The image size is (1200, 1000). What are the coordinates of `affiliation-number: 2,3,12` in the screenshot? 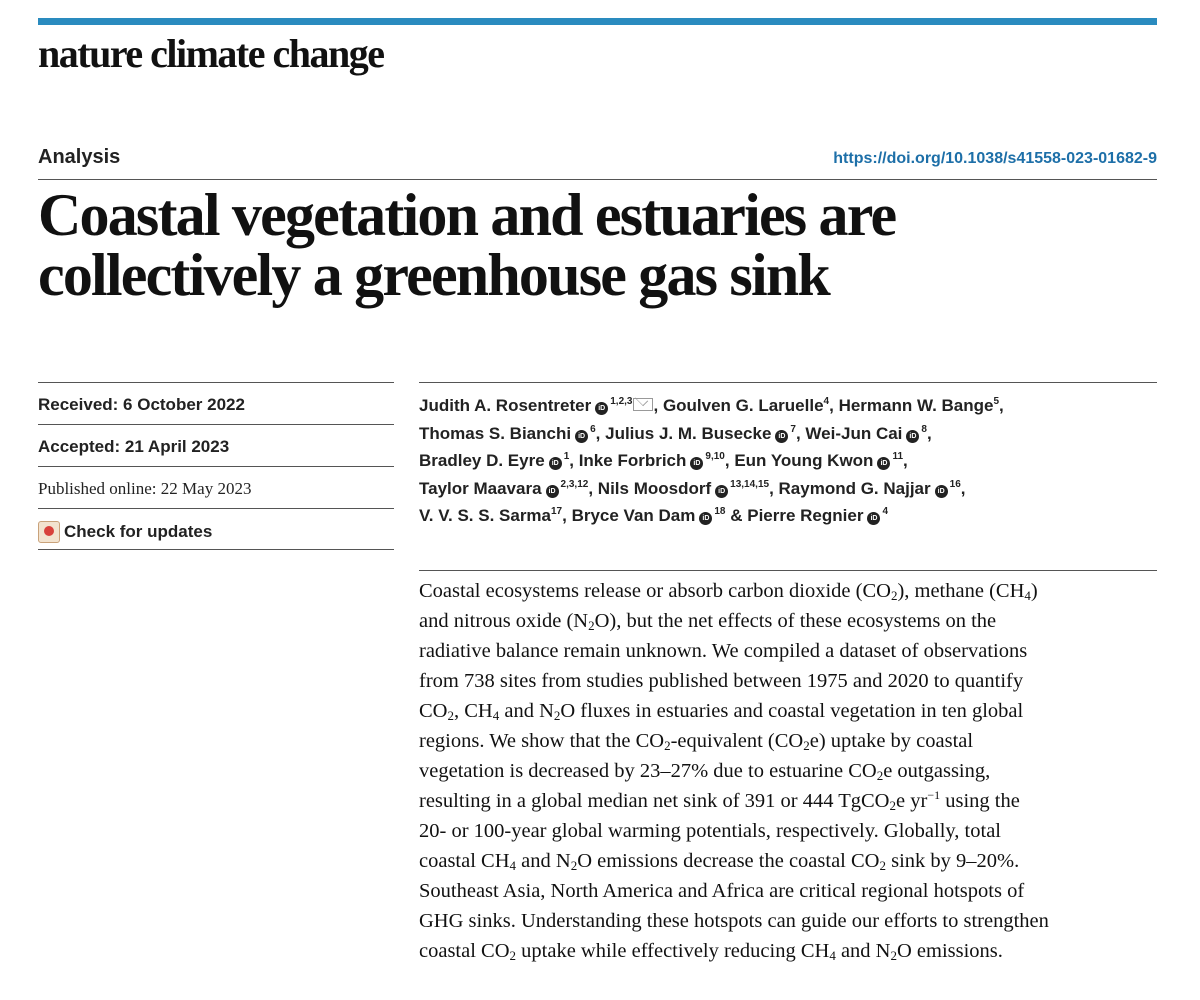 It's located at (574, 484).